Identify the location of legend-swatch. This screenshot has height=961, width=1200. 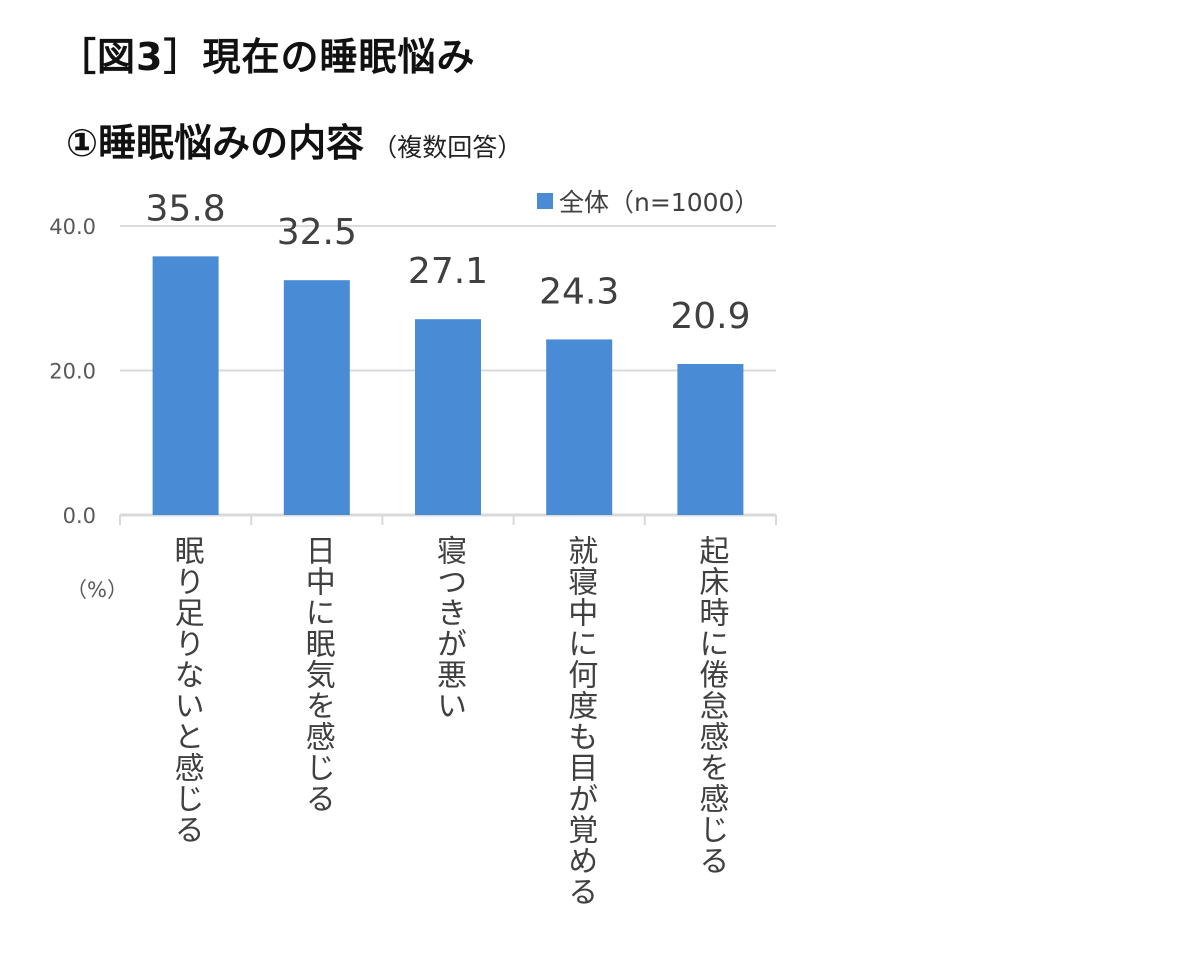
(545, 201).